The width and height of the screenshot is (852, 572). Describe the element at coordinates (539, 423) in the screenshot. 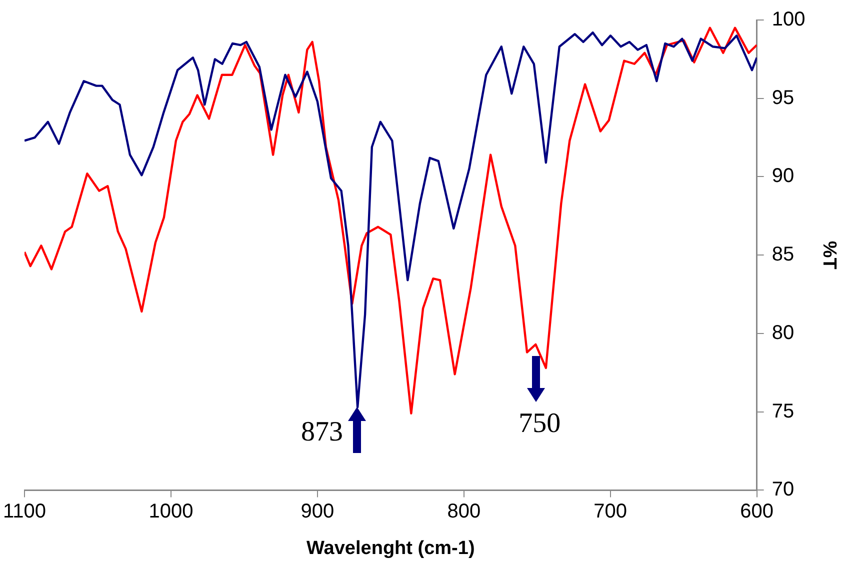

I see `annotation: 750` at that location.